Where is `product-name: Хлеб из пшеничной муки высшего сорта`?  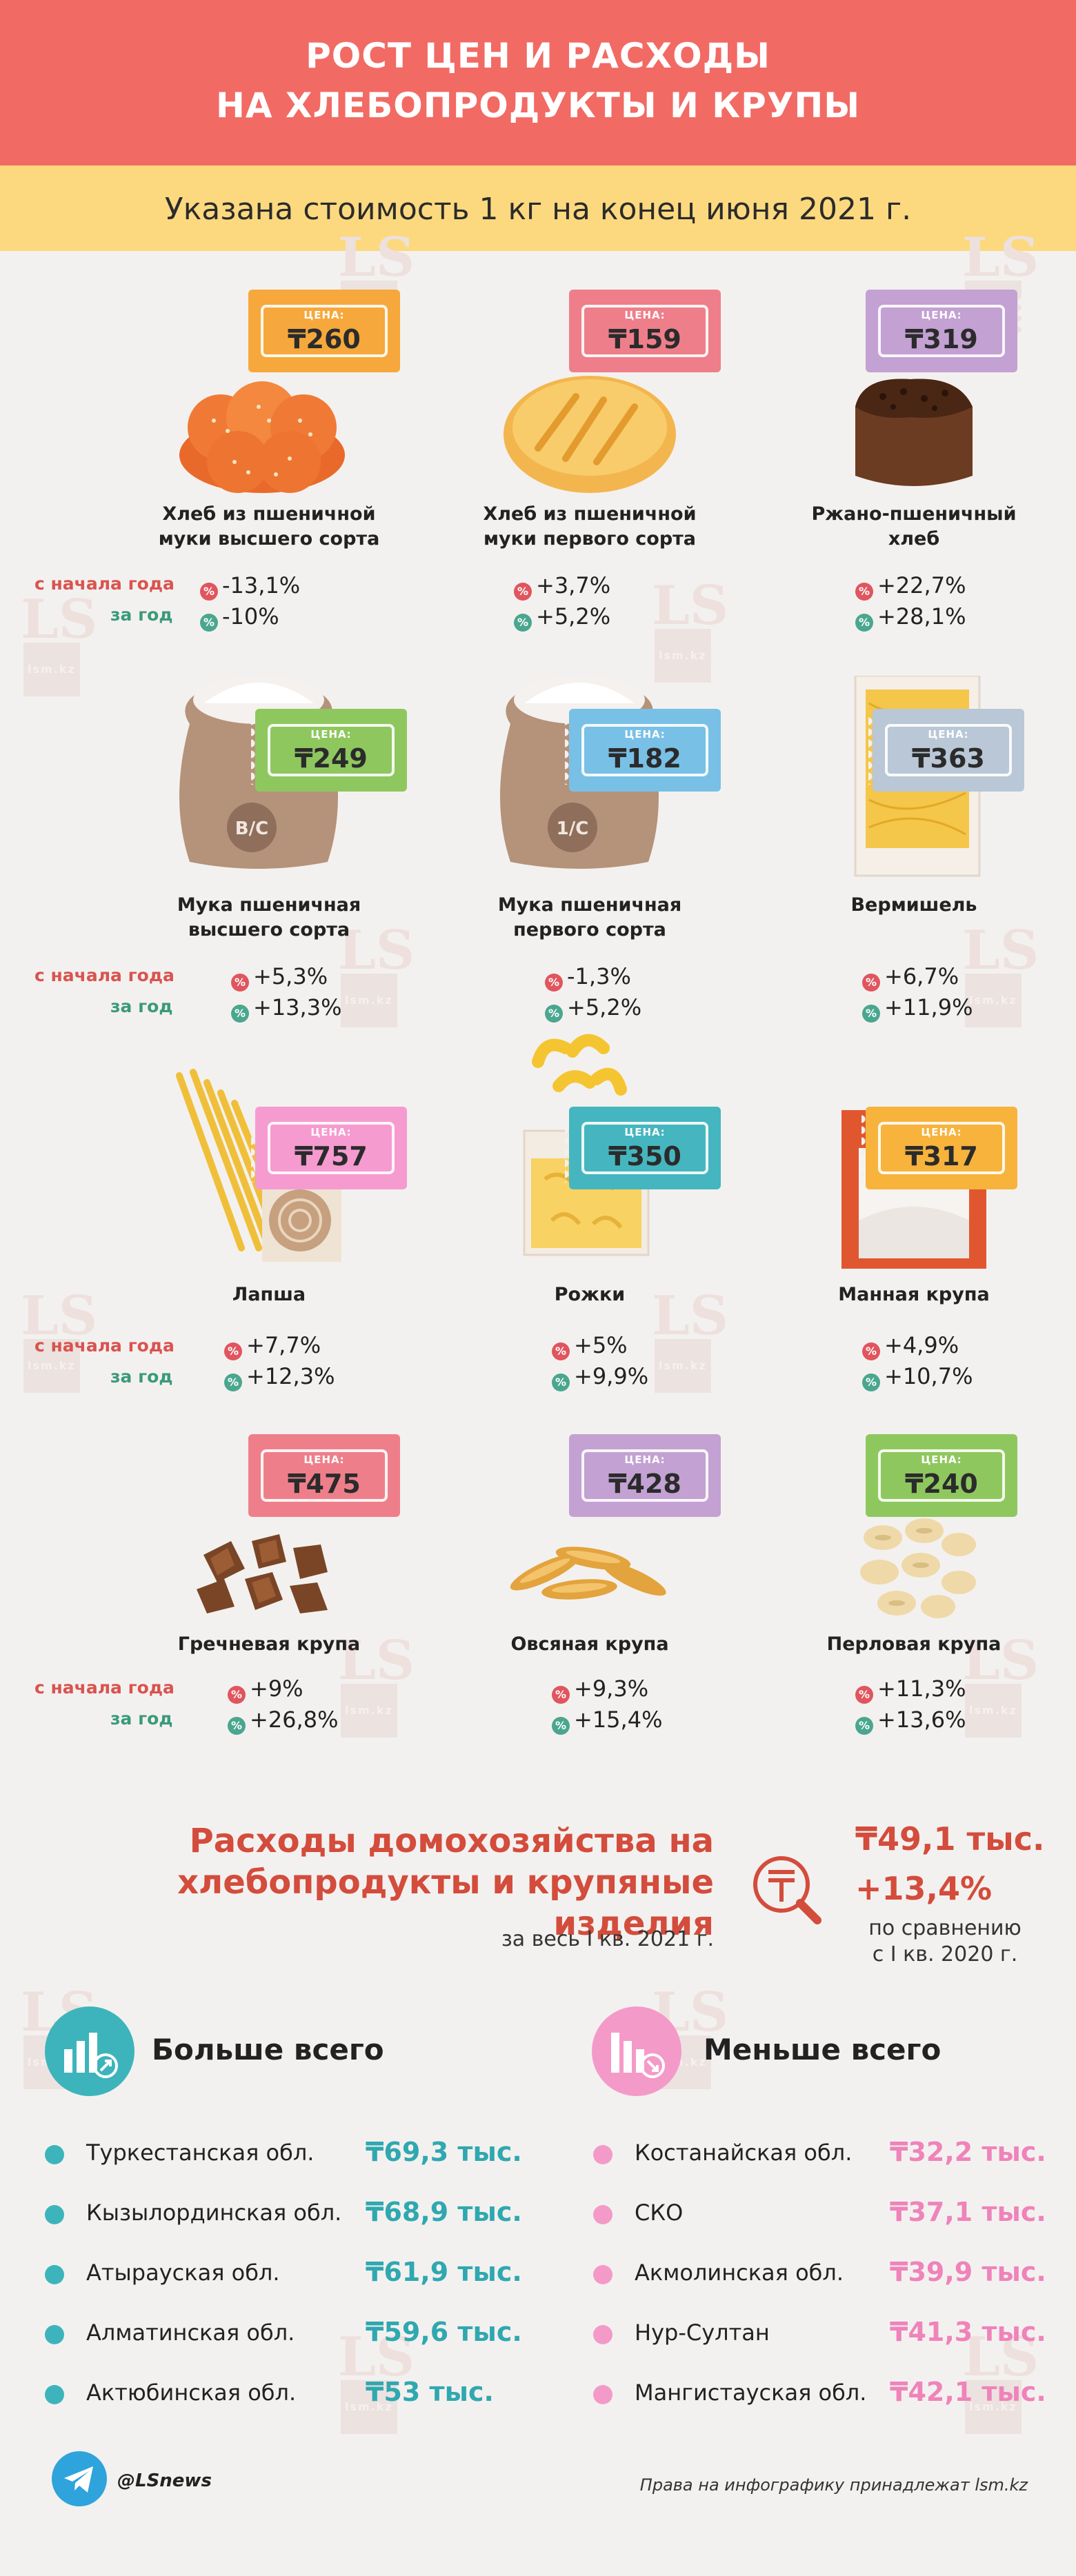
product-name: Хлеб из пшеничной муки высшего сорта is located at coordinates (269, 526).